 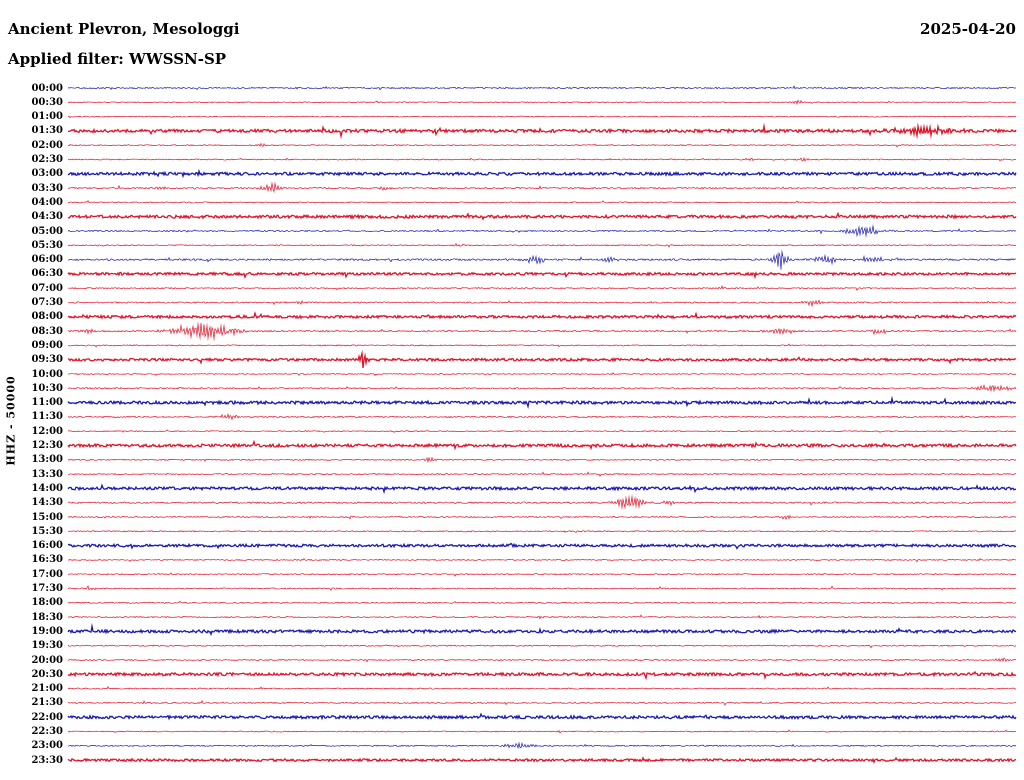 What do you see at coordinates (47, 388) in the screenshot?
I see `time-label: 10:30` at bounding box center [47, 388].